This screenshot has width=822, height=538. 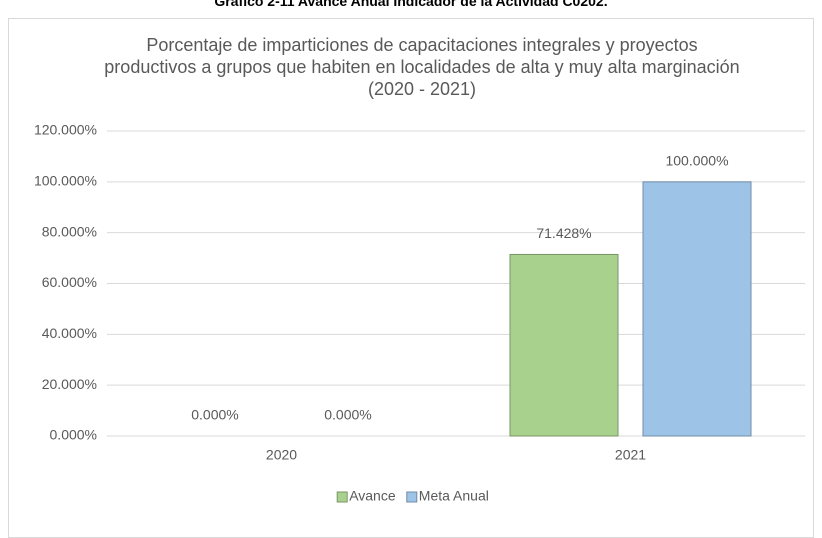 I want to click on legend-label: Avance, so click(x=372, y=496).